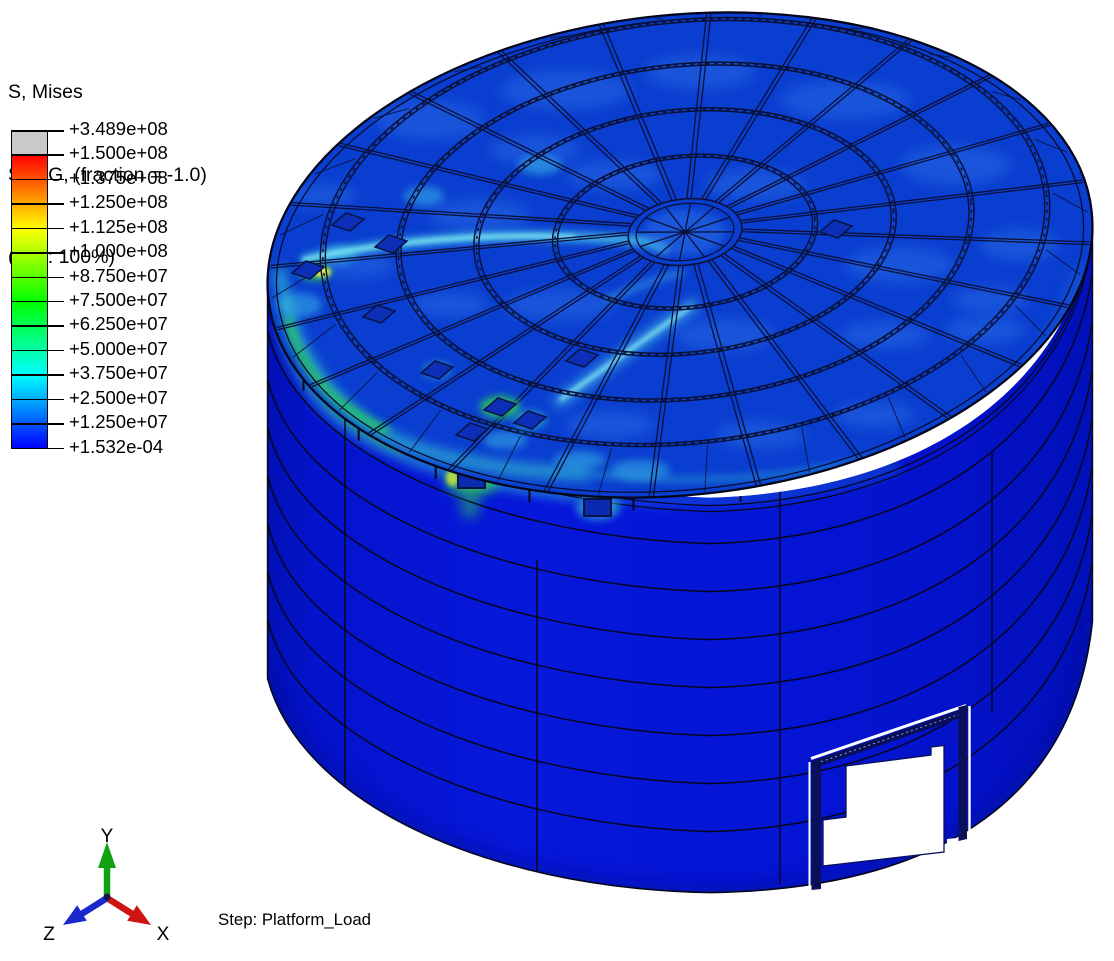 The height and width of the screenshot is (961, 1114). What do you see at coordinates (45, 92) in the screenshot?
I see `legend-field-title: S, Mises` at bounding box center [45, 92].